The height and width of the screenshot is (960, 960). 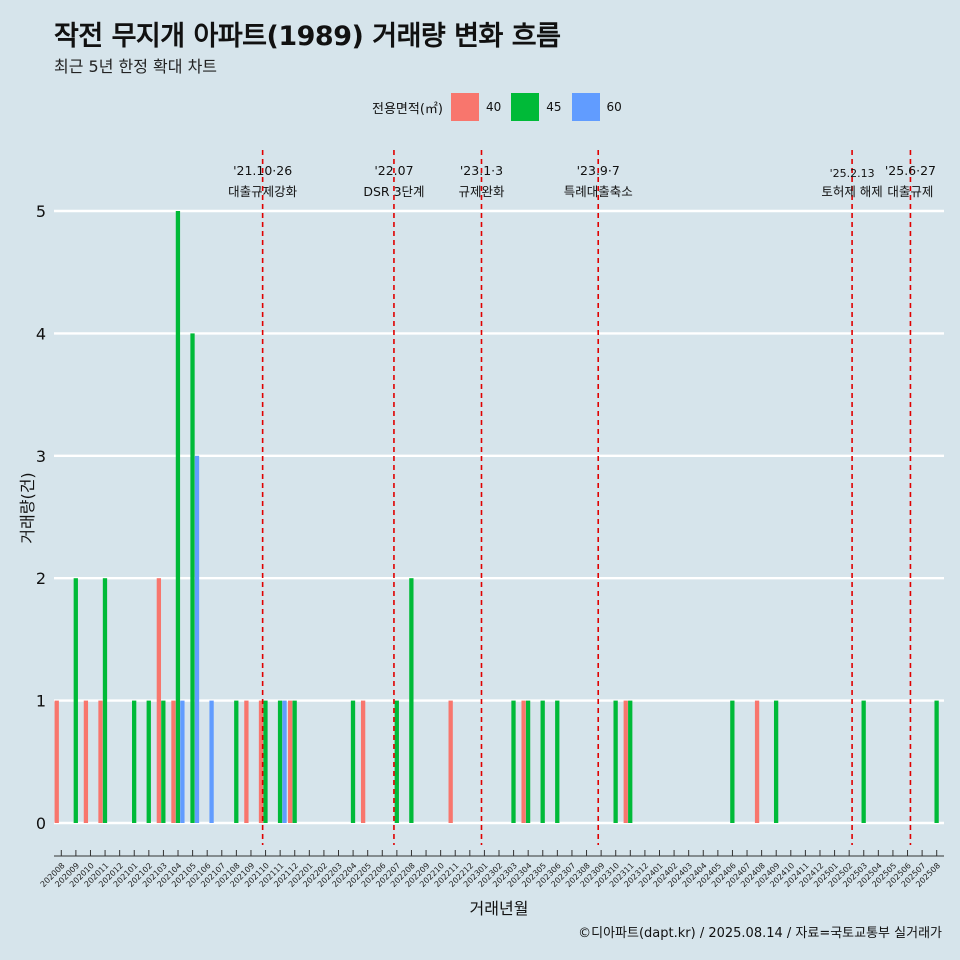 What do you see at coordinates (41, 211) in the screenshot?
I see `y-tick-label: 5` at bounding box center [41, 211].